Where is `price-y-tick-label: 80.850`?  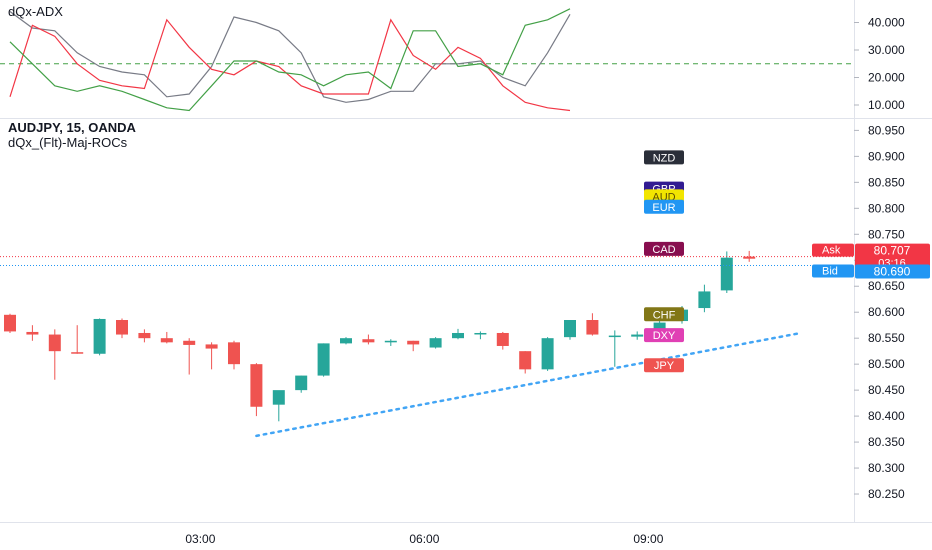
price-y-tick-label: 80.850 is located at coordinates (886, 182).